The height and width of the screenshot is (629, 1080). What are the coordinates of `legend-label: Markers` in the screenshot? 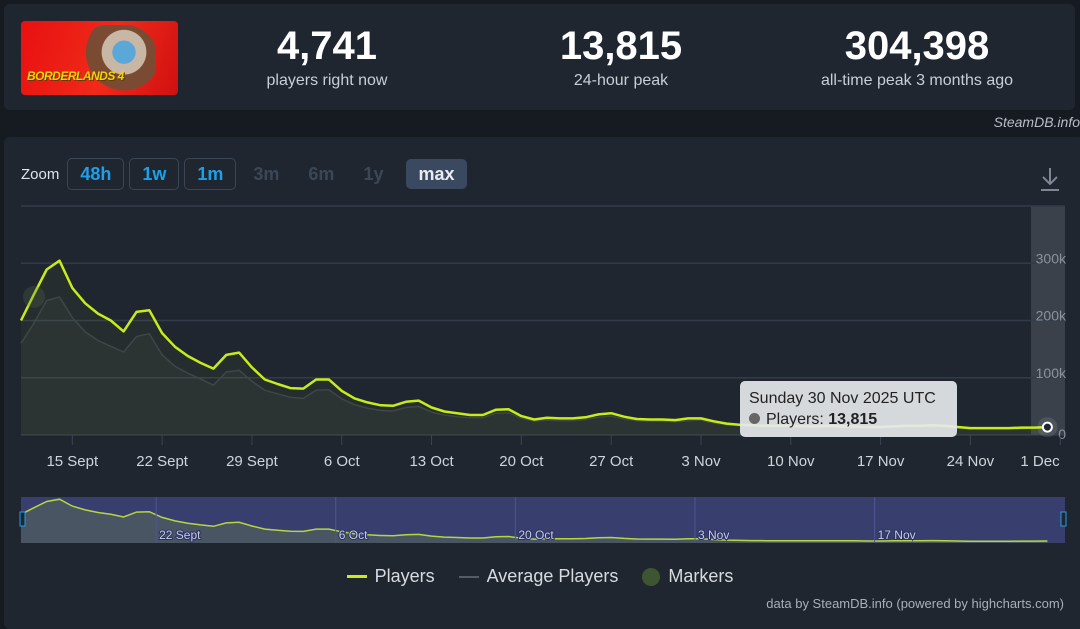 It's located at (701, 576).